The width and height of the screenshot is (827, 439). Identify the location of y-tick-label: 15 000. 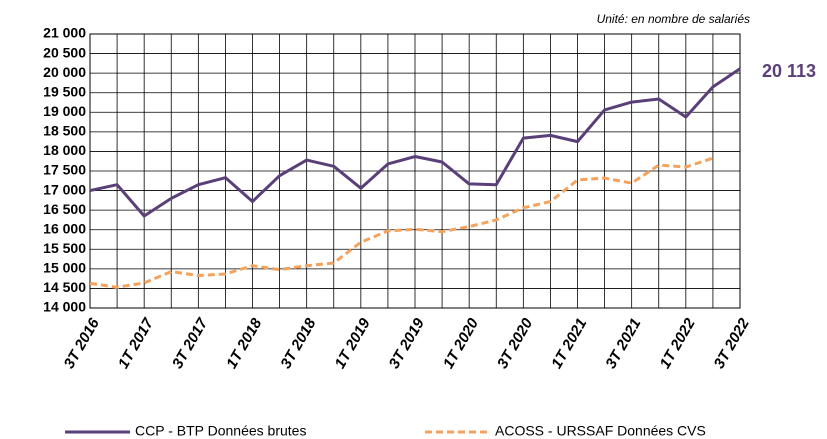
(64, 268).